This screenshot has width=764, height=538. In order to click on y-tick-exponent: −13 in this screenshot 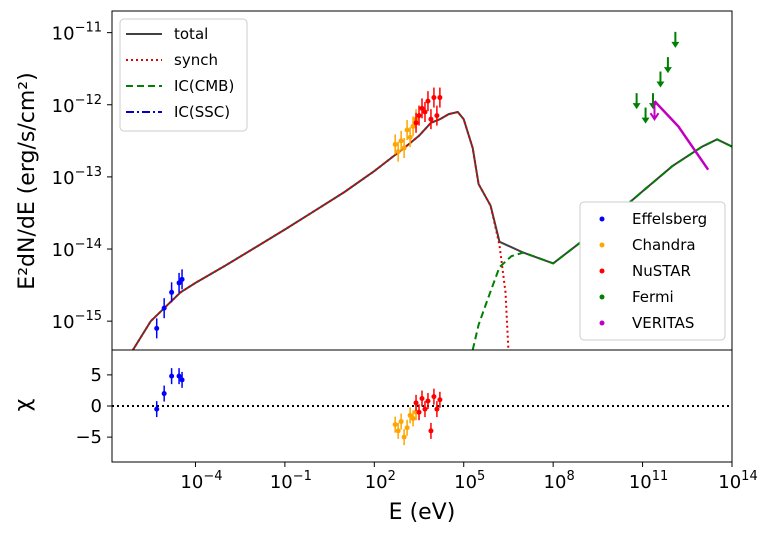, I will do `click(88, 172)`.